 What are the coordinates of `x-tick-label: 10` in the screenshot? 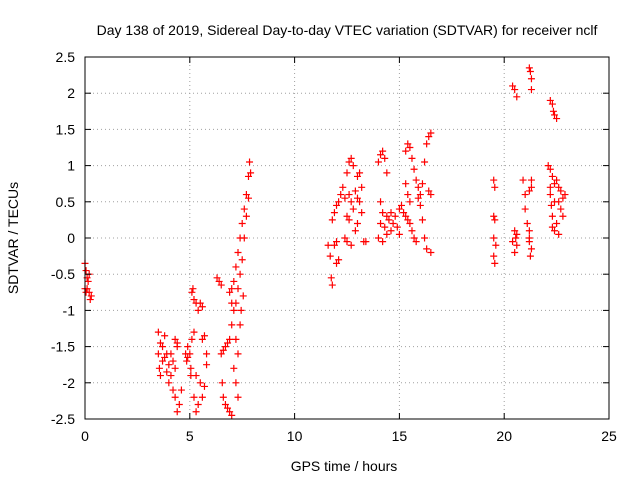 It's located at (295, 436).